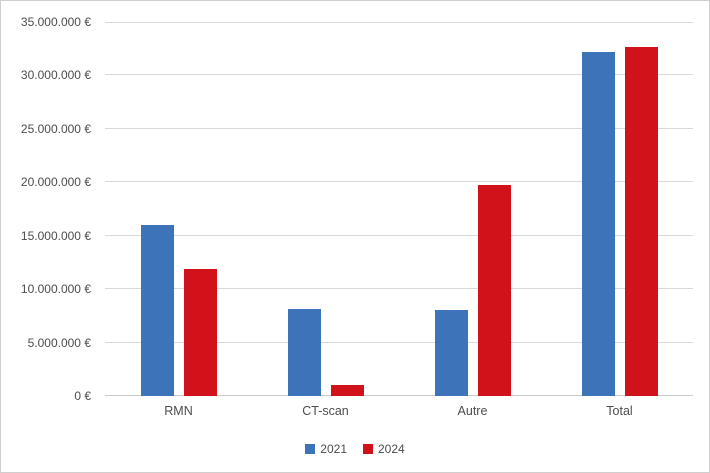  Describe the element at coordinates (619, 411) in the screenshot. I see `x-category-label-total: Total` at that location.